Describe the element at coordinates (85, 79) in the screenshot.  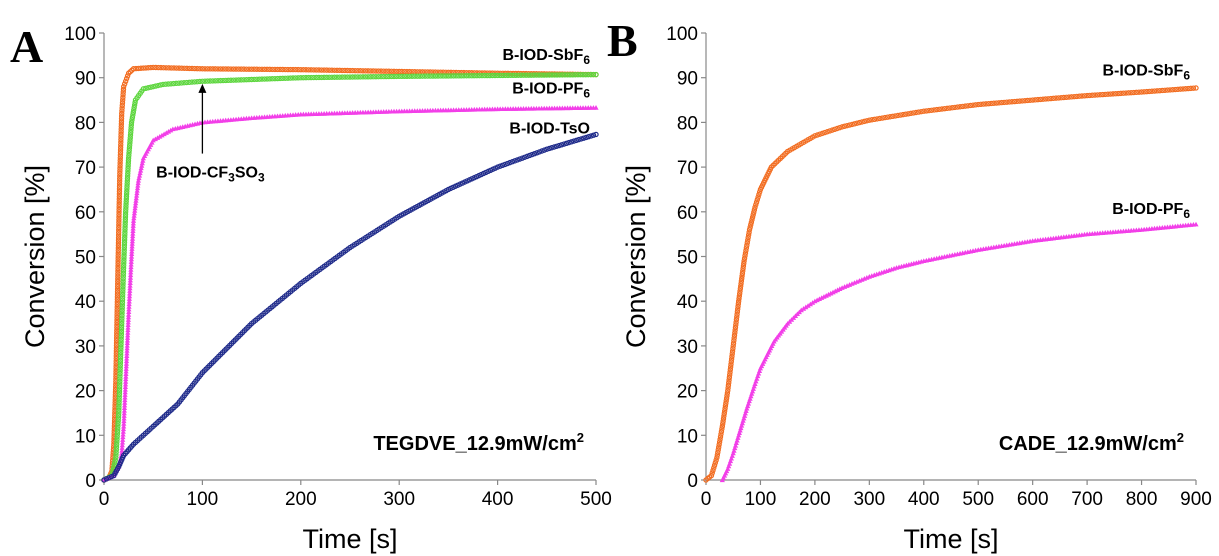
I see `y-tick-label: 90` at that location.